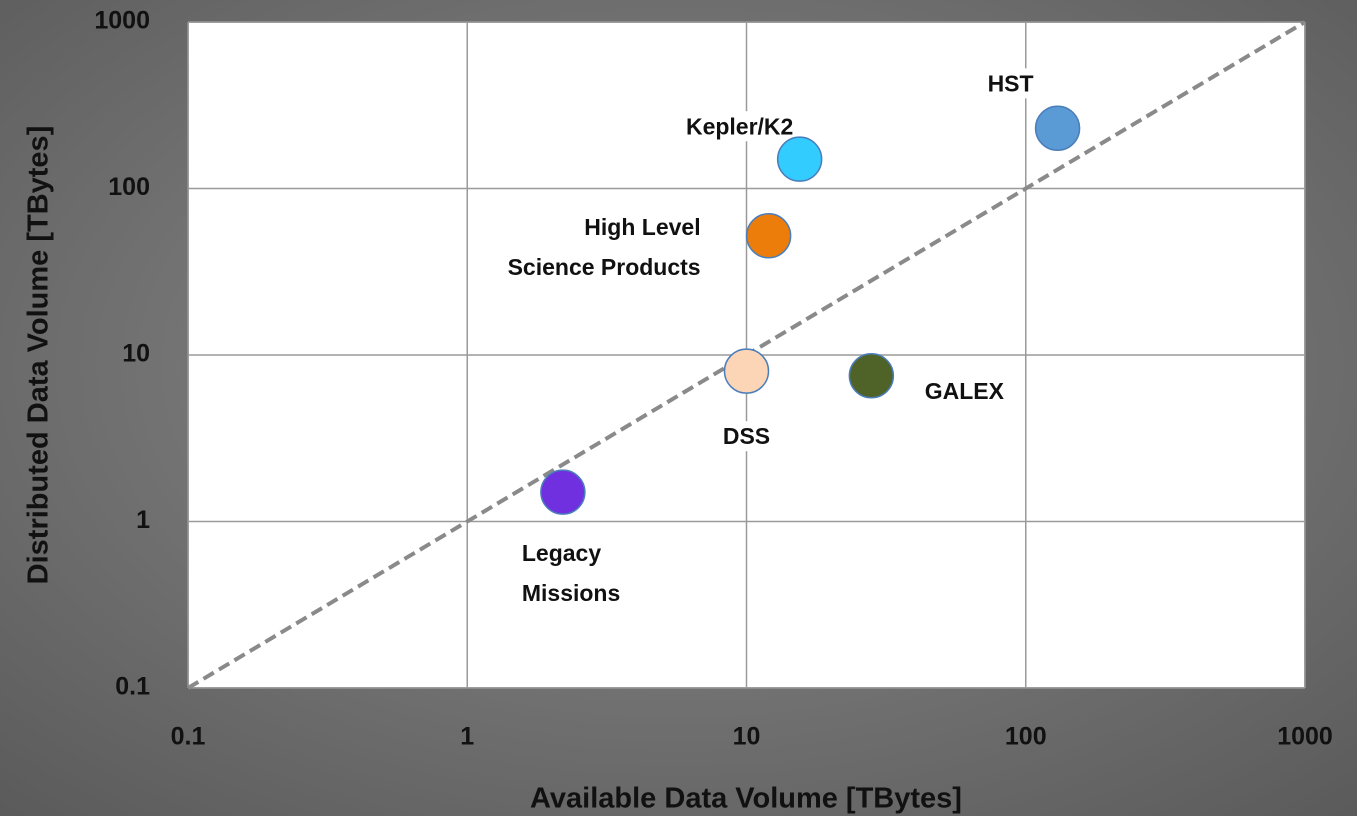  What do you see at coordinates (746, 799) in the screenshot?
I see `x-axis-title: Available Data Volume [TBytes]` at bounding box center [746, 799].